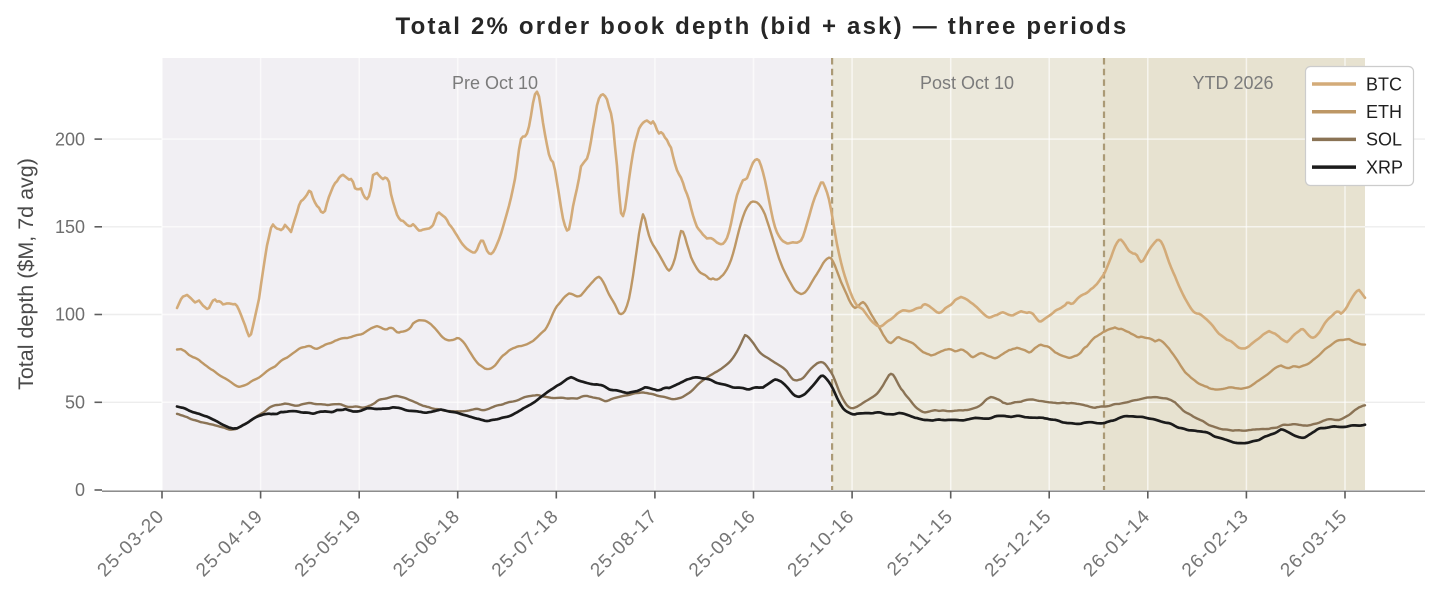 The height and width of the screenshot is (600, 1440). I want to click on svg-text: BTC, so click(1384, 84).